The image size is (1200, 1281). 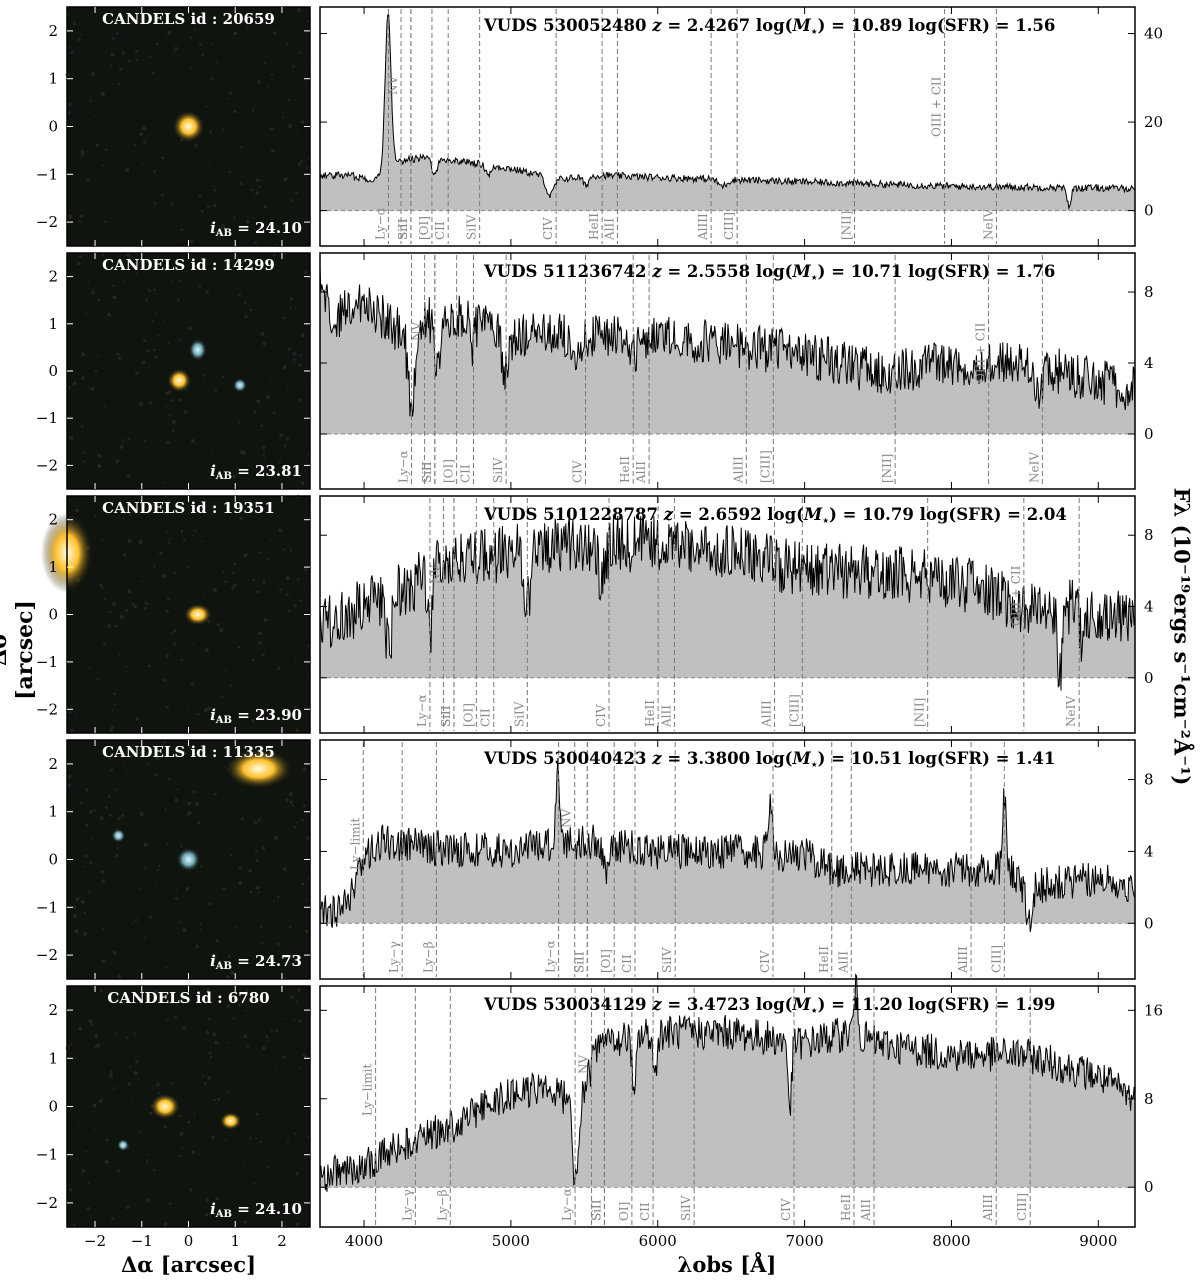 I want to click on vuds-id: VUDS 530040423, so click(x=567, y=758).